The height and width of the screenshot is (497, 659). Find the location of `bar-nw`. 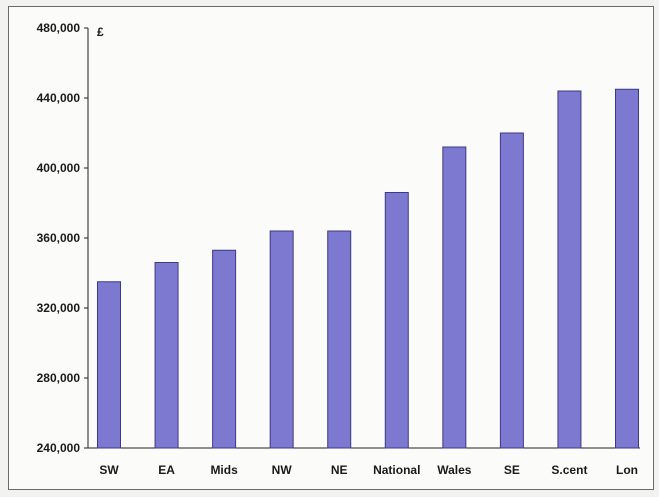

bar-nw is located at coordinates (281, 339).